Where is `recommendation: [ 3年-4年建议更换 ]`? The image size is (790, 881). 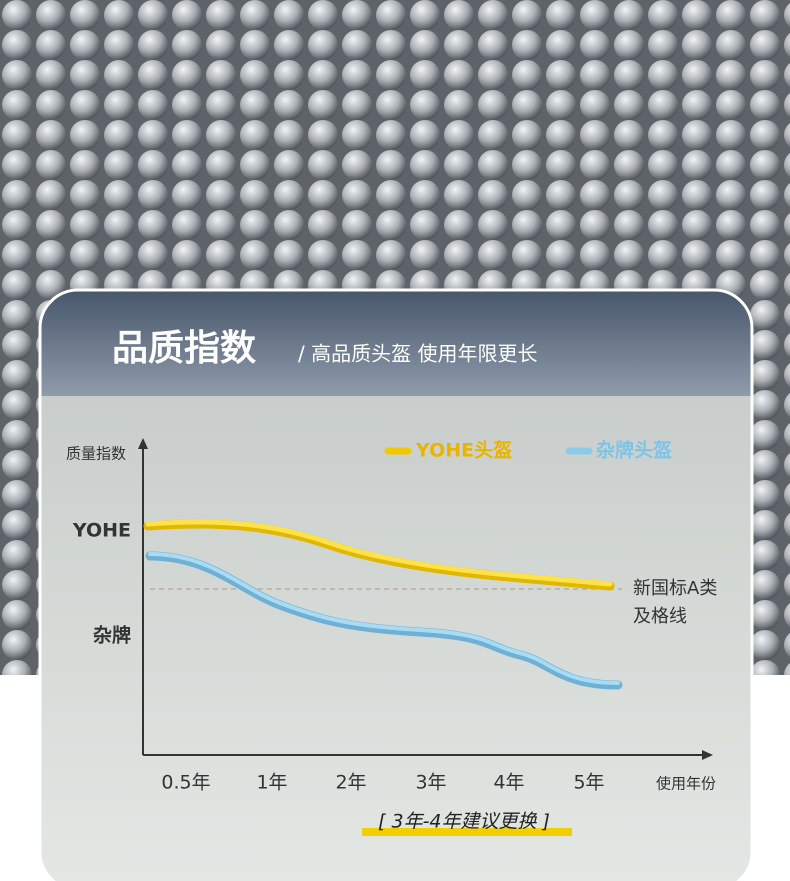
recommendation: [ 3年-4年建议更换 ] is located at coordinates (464, 822).